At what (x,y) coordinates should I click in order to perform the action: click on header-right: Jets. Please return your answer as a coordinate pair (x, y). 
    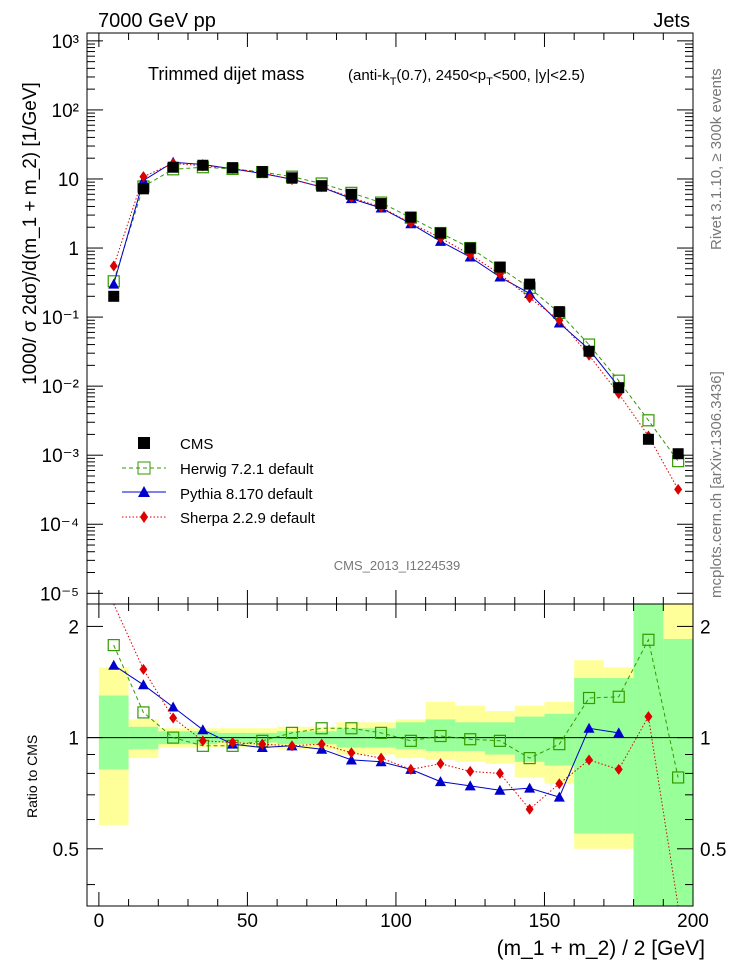
    Looking at the image, I should click on (671, 21).